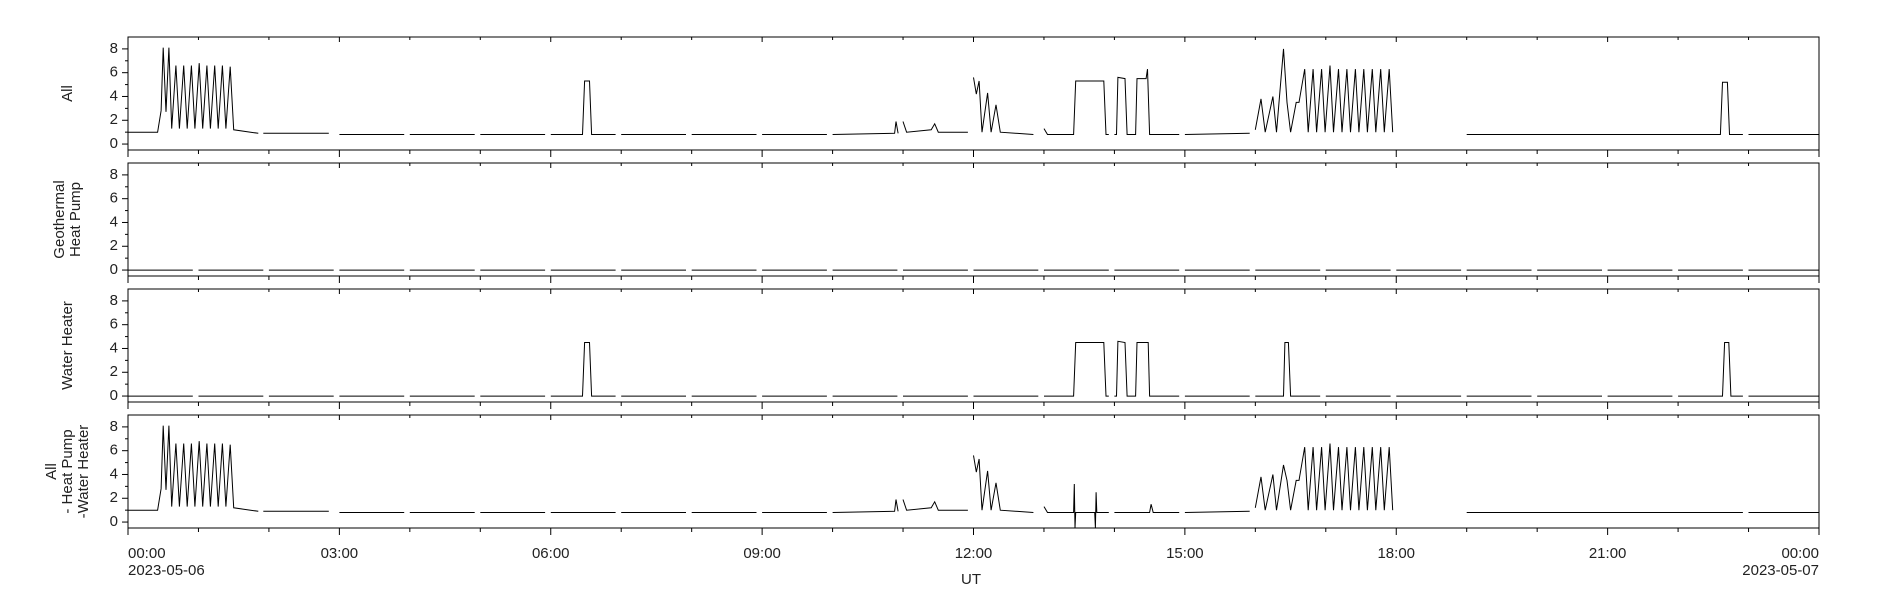 This screenshot has height=607, width=1903. I want to click on x-tick-label: 03:00, so click(340, 553).